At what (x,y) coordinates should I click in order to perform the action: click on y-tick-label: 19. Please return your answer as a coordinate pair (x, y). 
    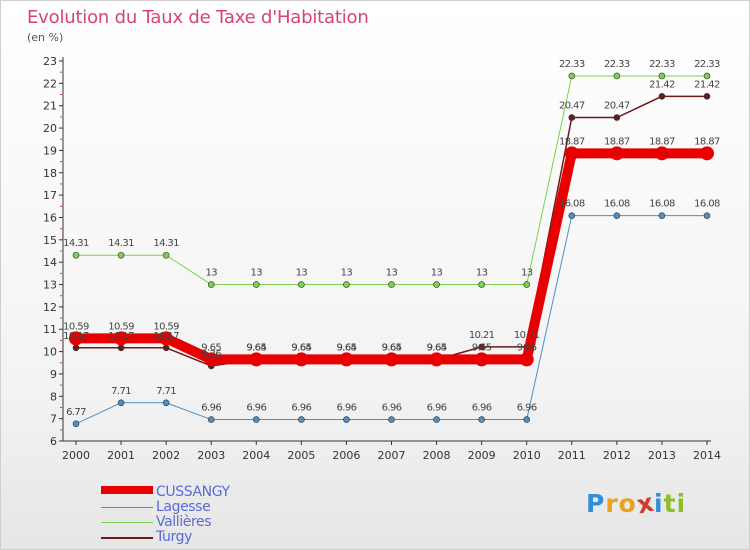
    Looking at the image, I should click on (50, 150).